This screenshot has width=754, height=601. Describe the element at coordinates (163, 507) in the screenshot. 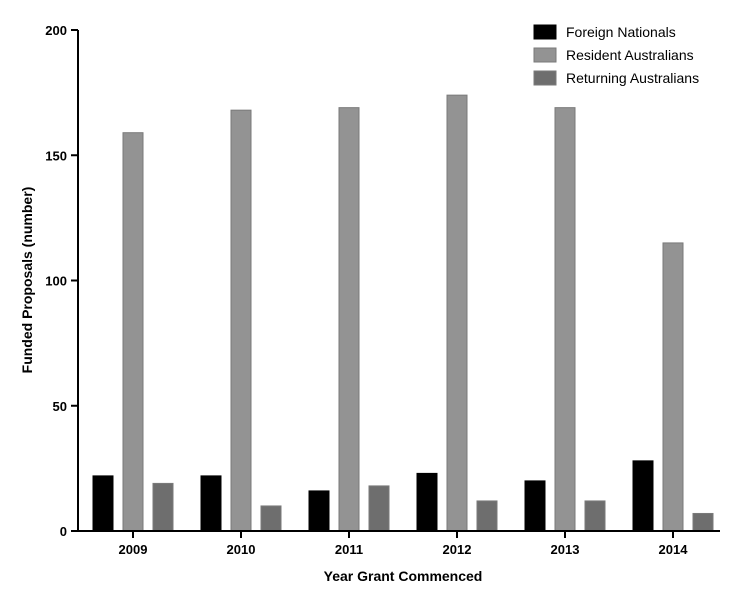

I see `bar-returning-australians-2009` at that location.